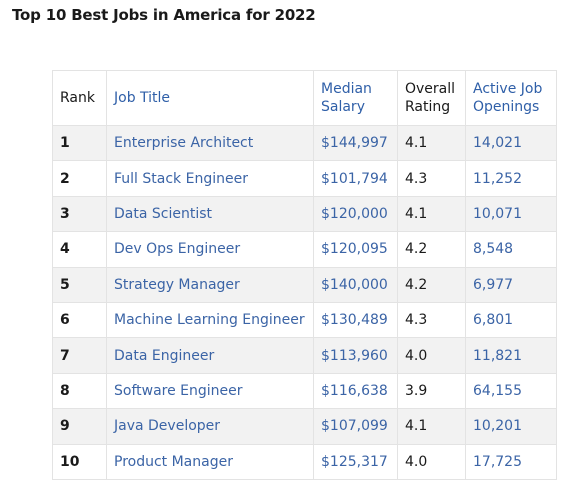  Describe the element at coordinates (511, 143) in the screenshot. I see `cell-active-openings: 14,021` at that location.